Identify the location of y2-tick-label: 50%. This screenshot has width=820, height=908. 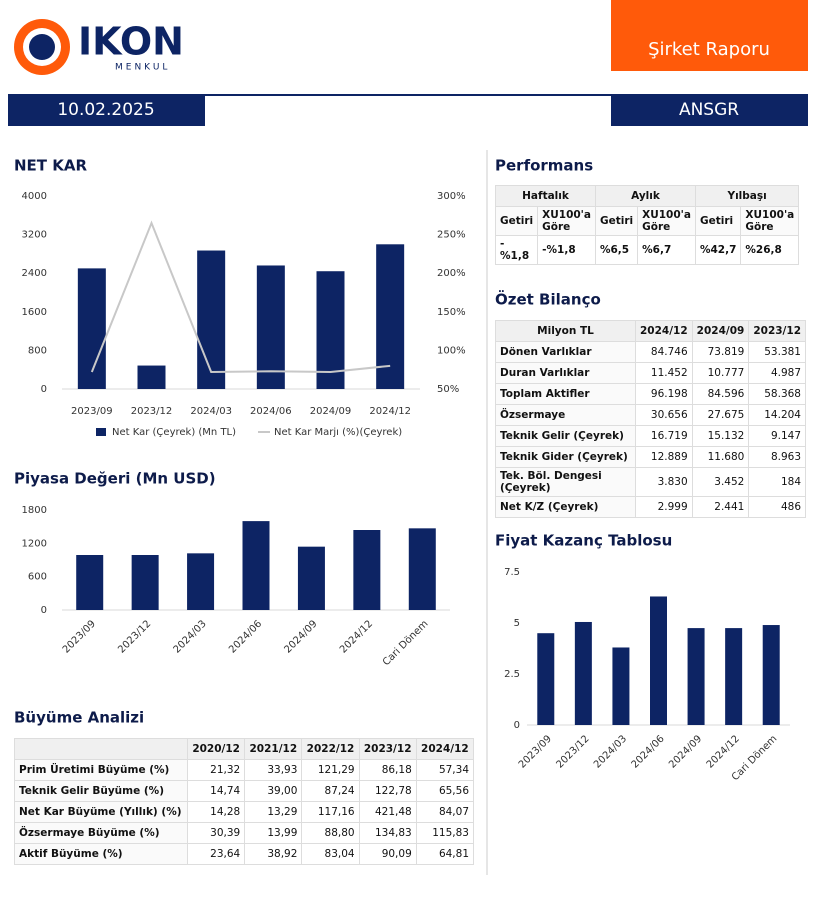
(448, 389).